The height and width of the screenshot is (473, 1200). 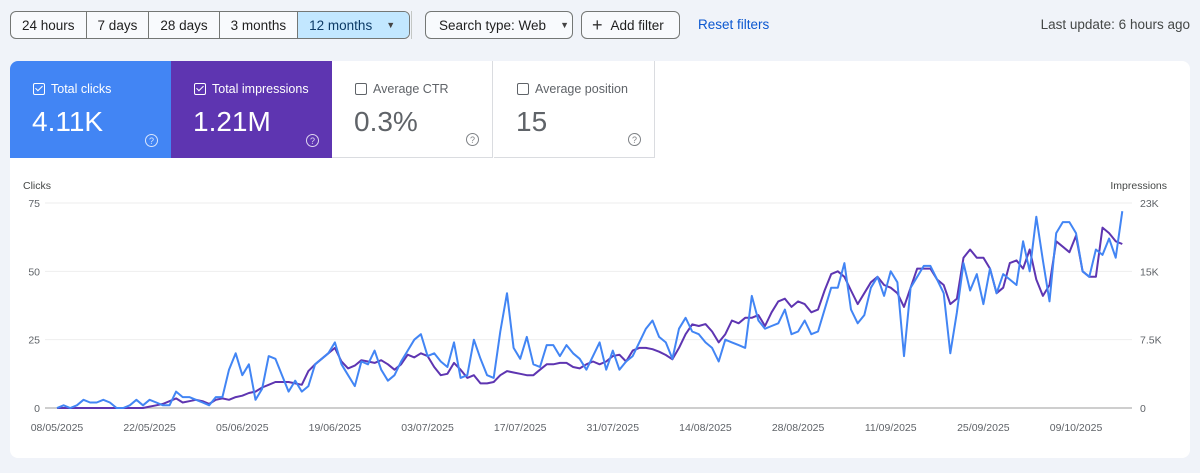 I want to click on range-12-months-label: 12 months, so click(x=341, y=25).